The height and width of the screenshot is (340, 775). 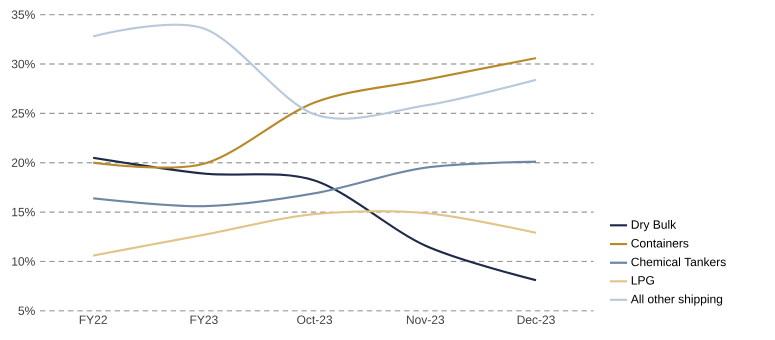 What do you see at coordinates (23, 212) in the screenshot?
I see `y-tick-label: 15%` at bounding box center [23, 212].